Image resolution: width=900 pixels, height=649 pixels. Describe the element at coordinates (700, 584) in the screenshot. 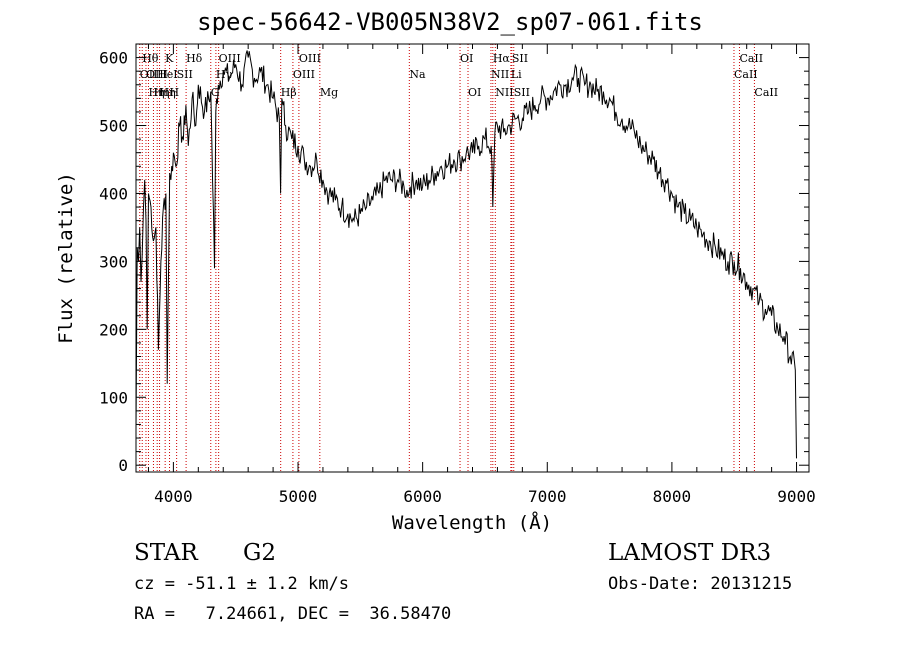

I see `observation-date: Obs-Date: 20131215` at that location.